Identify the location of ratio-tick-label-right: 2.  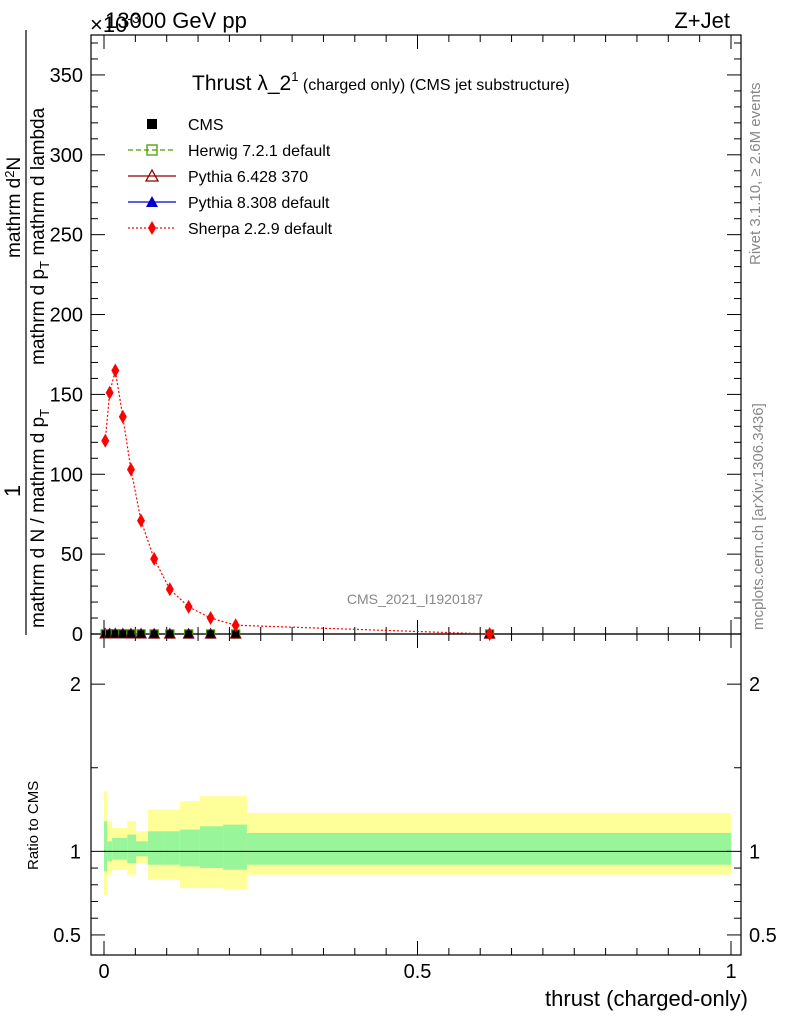
(754, 685).